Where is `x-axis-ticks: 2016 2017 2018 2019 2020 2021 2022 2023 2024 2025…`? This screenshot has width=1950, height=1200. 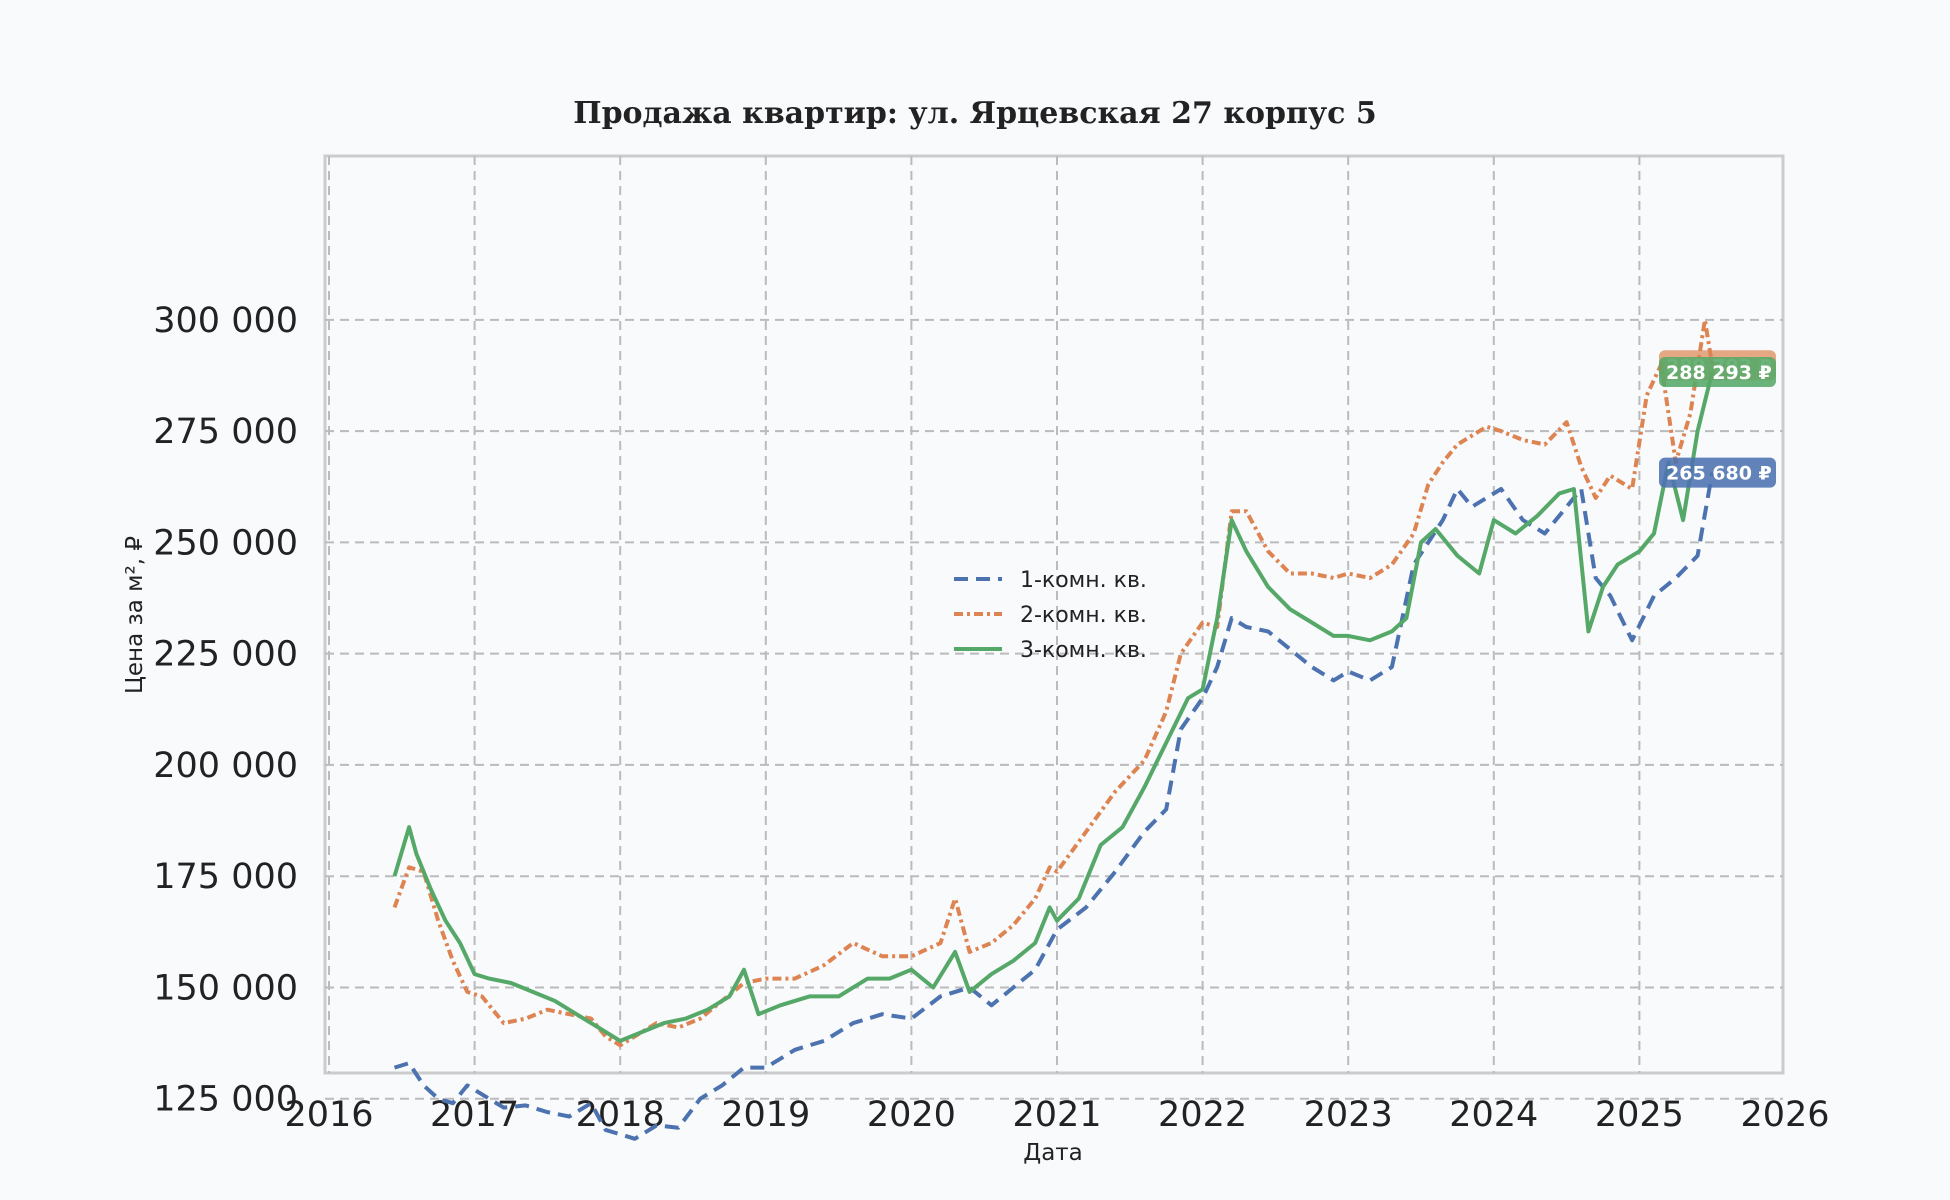 x-axis-ticks: 2016 2017 2018 2019 2020 2021 2022 2023 2024 2025… is located at coordinates (1056, 1115).